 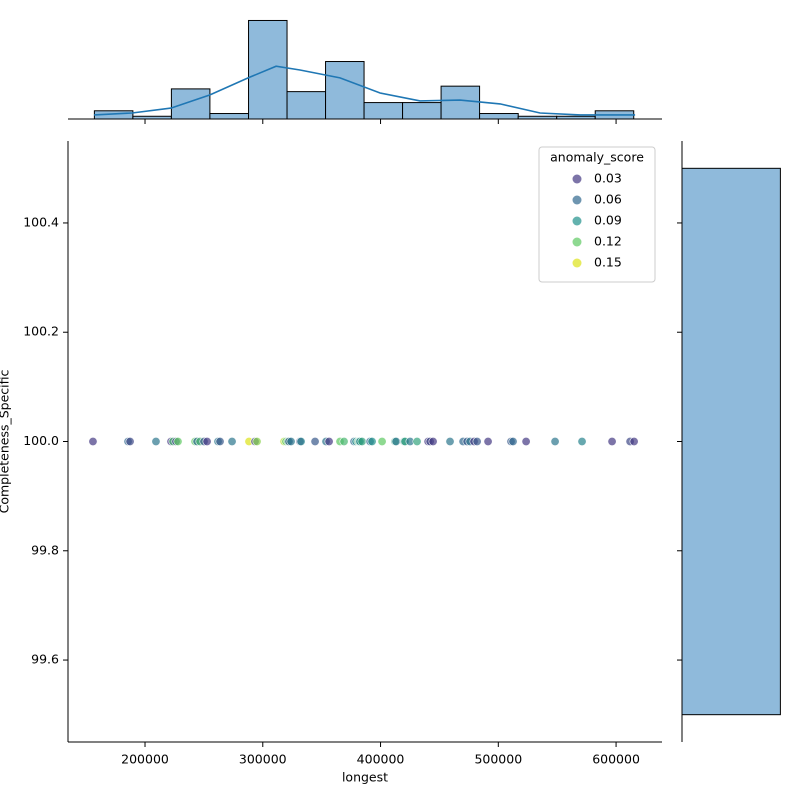 I want to click on y-tick-label: 100.0, so click(x=41, y=440).